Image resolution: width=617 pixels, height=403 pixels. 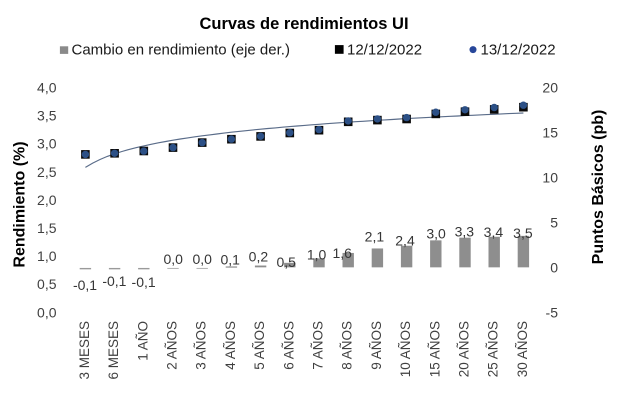 I want to click on svg-text: 25 AÑOS, so click(x=493, y=349).